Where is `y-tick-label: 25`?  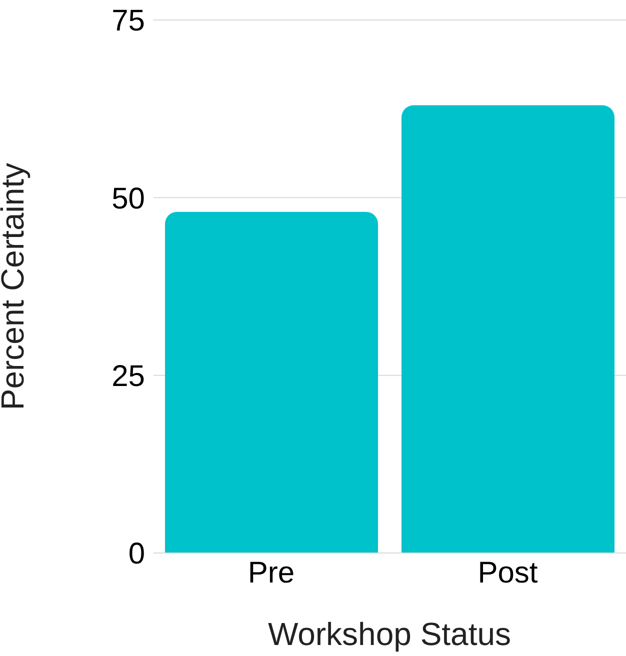 y-tick-label: 25 is located at coordinates (128, 376).